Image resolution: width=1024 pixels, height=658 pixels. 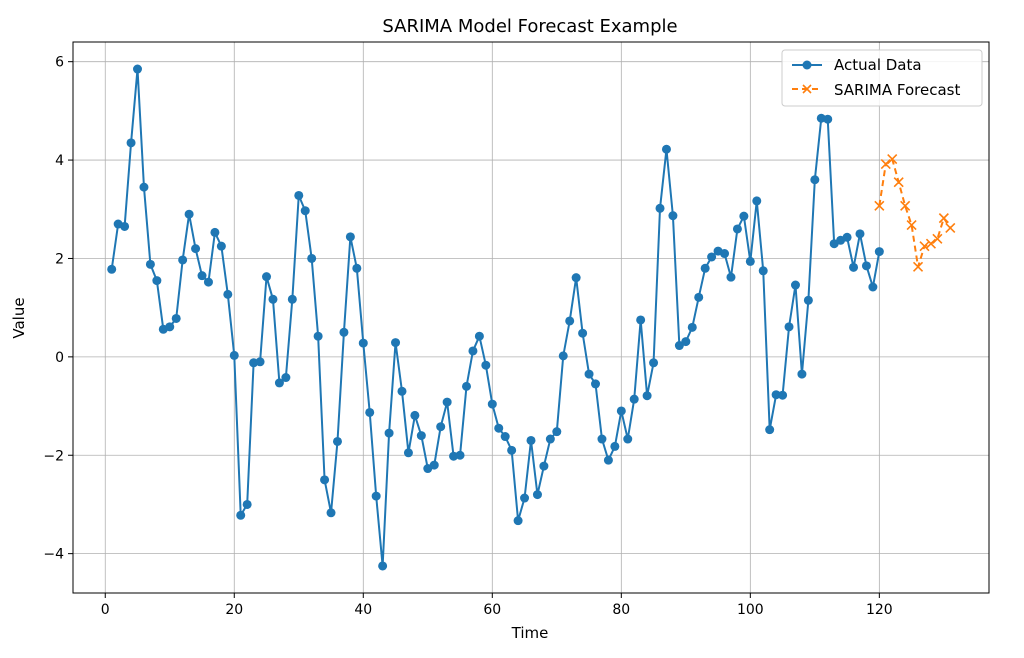 I want to click on x-tick-label: 20, so click(x=234, y=610).